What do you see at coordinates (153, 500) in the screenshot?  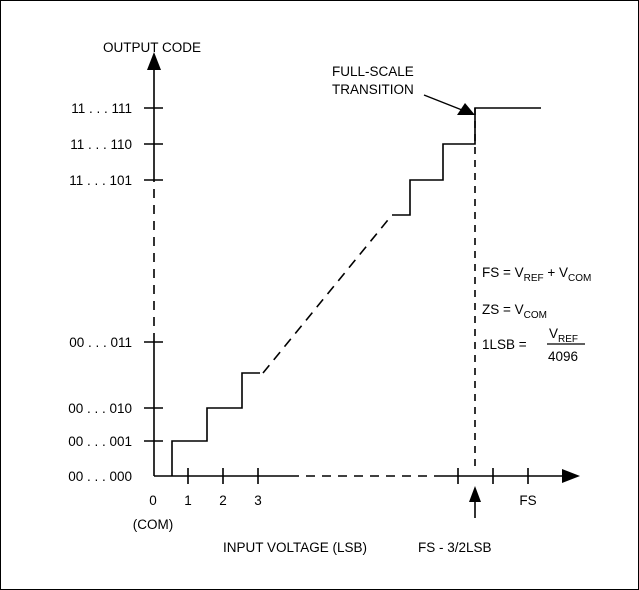 I see `x-tick-label: 0` at bounding box center [153, 500].